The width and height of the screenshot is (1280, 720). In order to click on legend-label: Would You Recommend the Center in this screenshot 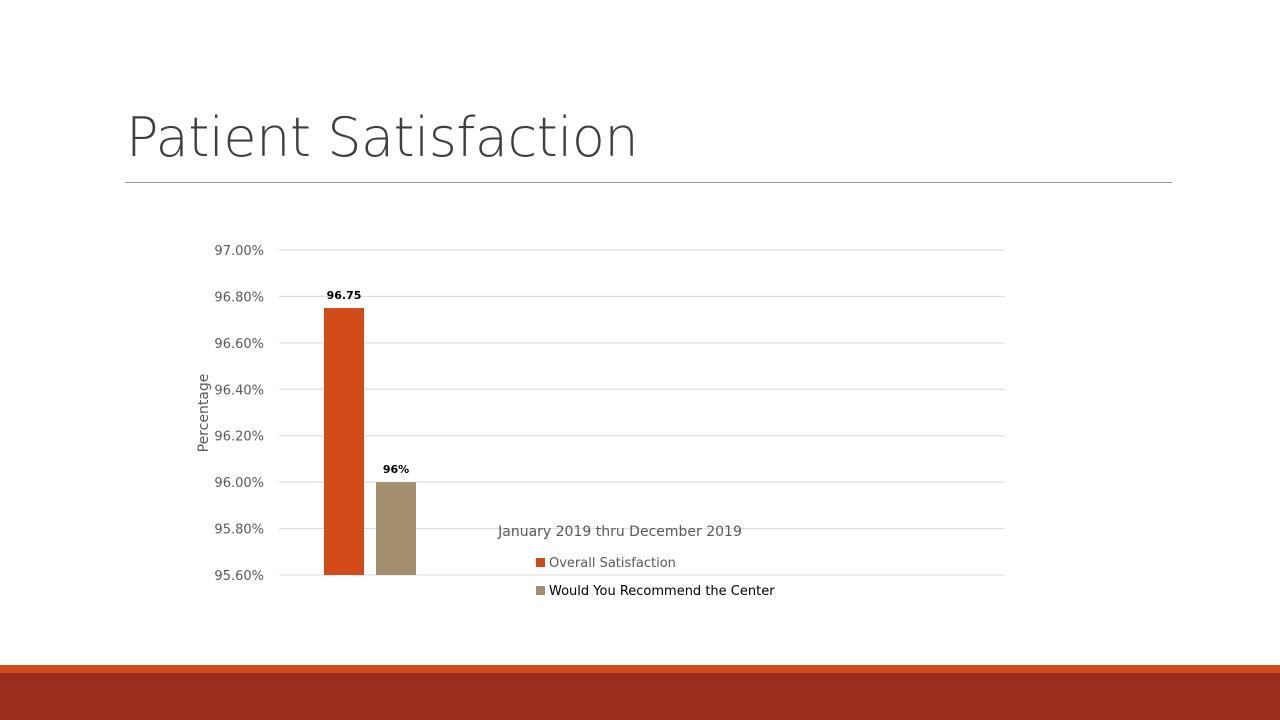, I will do `click(662, 591)`.